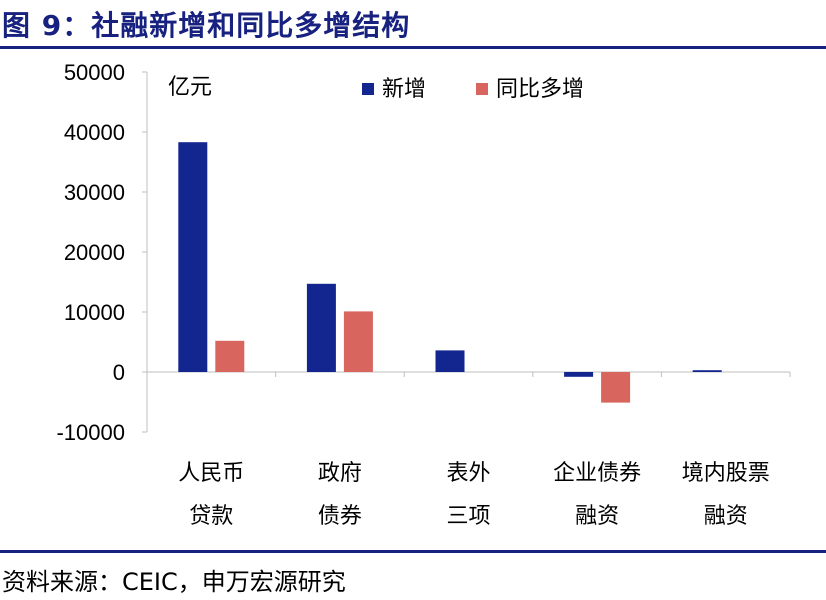  What do you see at coordinates (726, 473) in the screenshot?
I see `category-label: 境内股票` at bounding box center [726, 473].